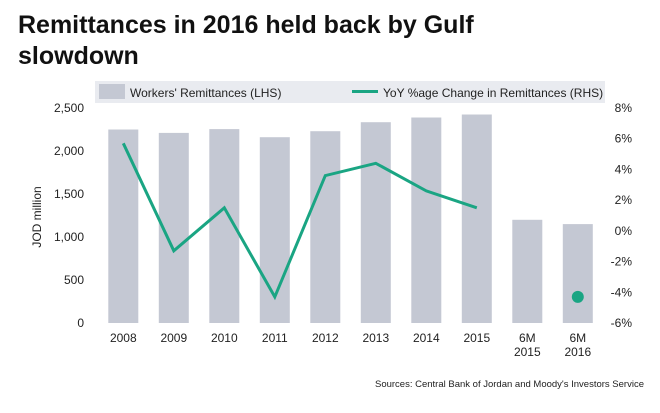  Describe the element at coordinates (69, 151) in the screenshot. I see `y-left-tick-label: 2,000` at that location.